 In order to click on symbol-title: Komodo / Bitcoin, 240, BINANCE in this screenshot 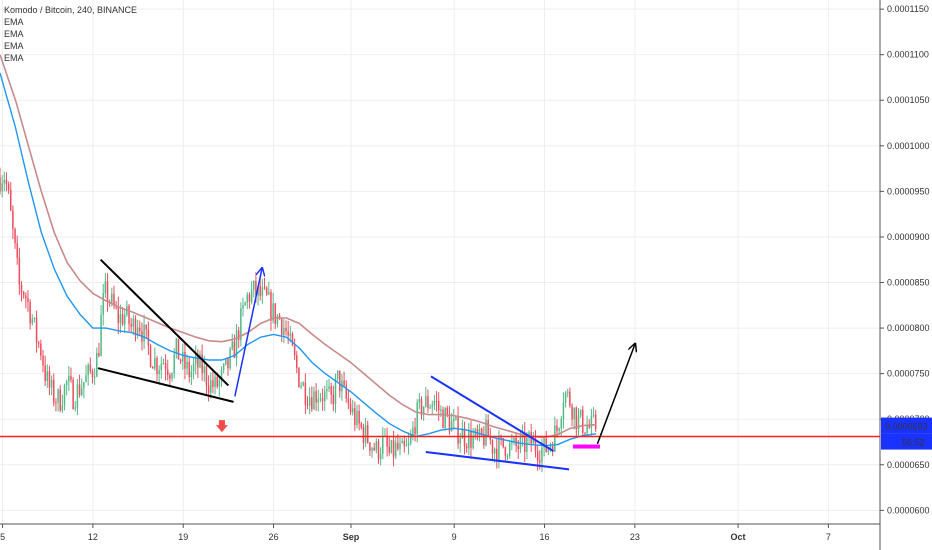, I will do `click(71, 10)`.